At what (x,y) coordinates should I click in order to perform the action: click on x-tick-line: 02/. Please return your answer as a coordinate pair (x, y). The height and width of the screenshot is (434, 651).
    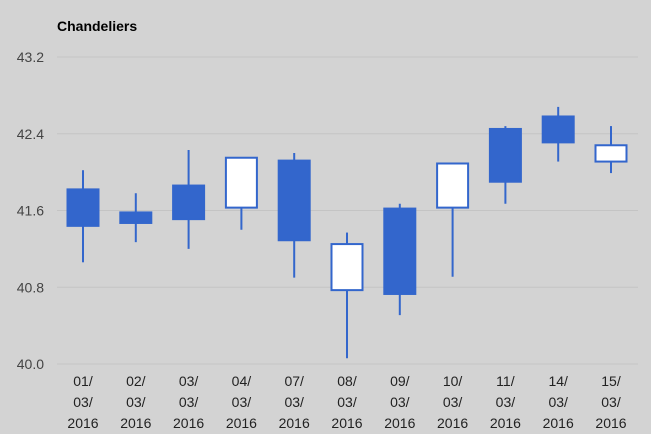
    Looking at the image, I should click on (136, 381).